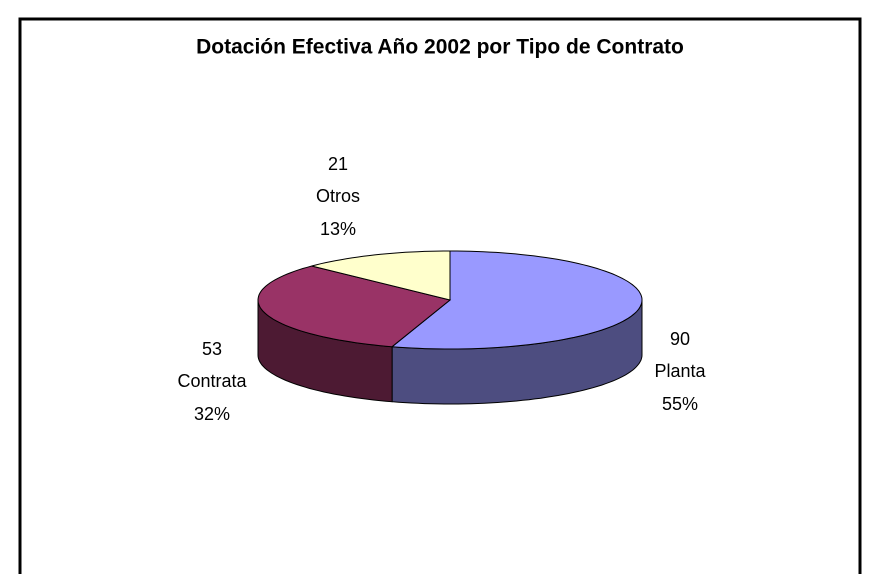 The image size is (881, 574). Describe the element at coordinates (680, 371) in the screenshot. I see `data-label-category: Planta` at that location.